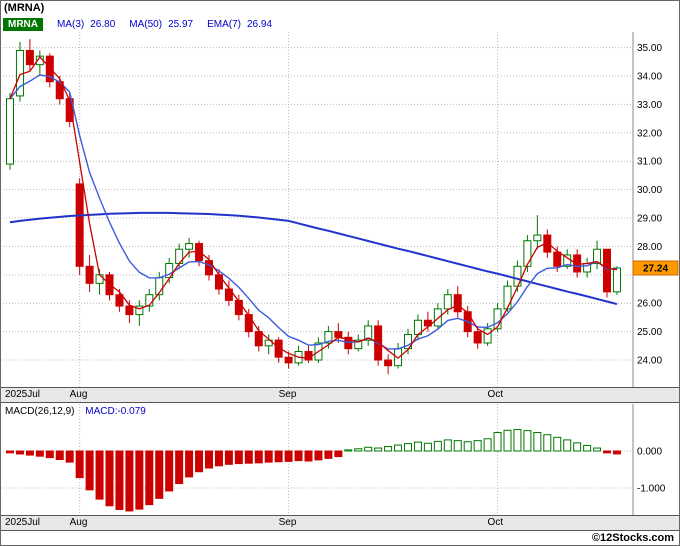 This screenshot has height=546, width=680. Describe the element at coordinates (313, 470) in the screenshot. I see `macd-histogram` at that location.